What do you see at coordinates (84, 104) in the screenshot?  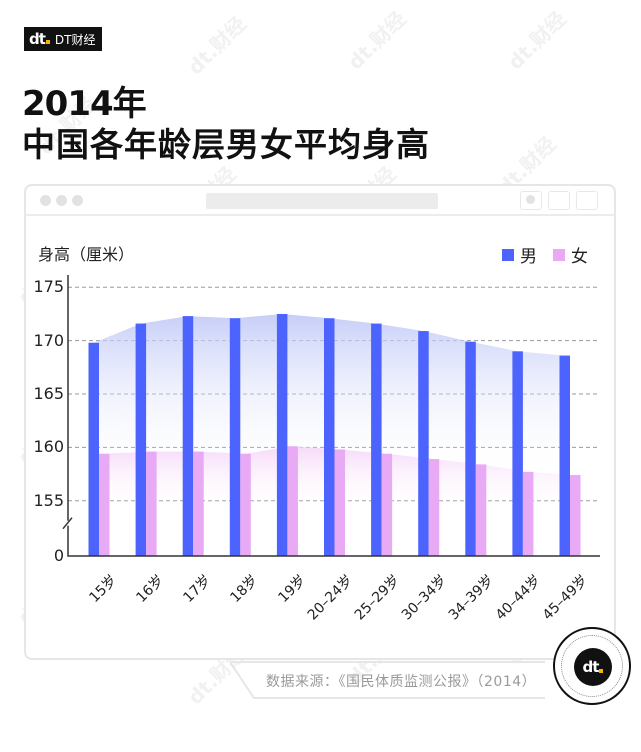 I see `title-year: 2014年` at bounding box center [84, 104].